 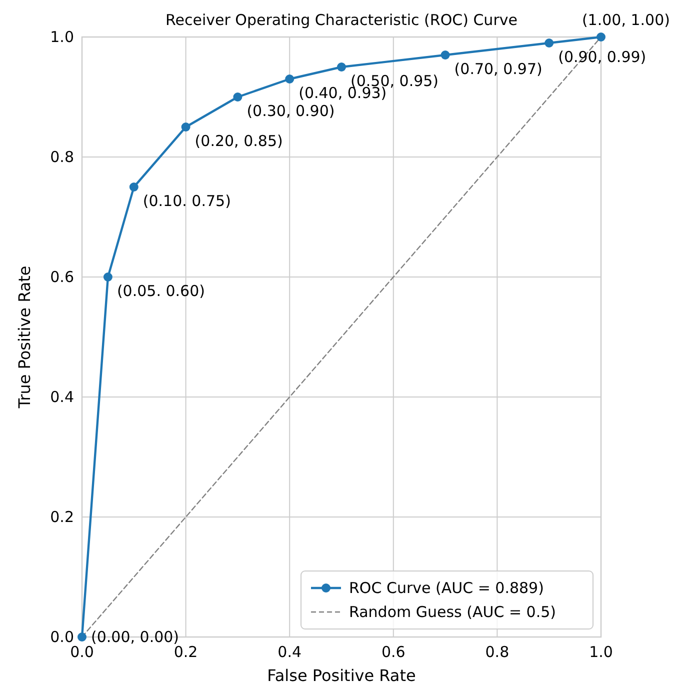 What do you see at coordinates (186, 652) in the screenshot?
I see `x-tick-label: 0.2` at bounding box center [186, 652].